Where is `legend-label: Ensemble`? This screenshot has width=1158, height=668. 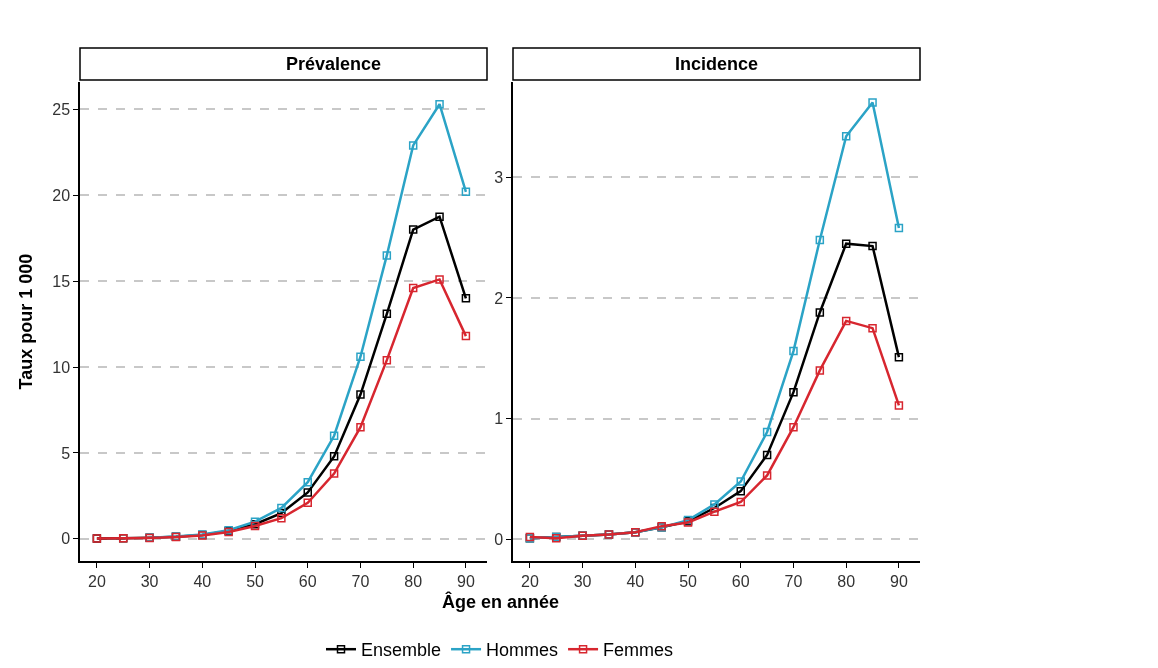
legend-label: Ensemble is located at coordinates (401, 650).